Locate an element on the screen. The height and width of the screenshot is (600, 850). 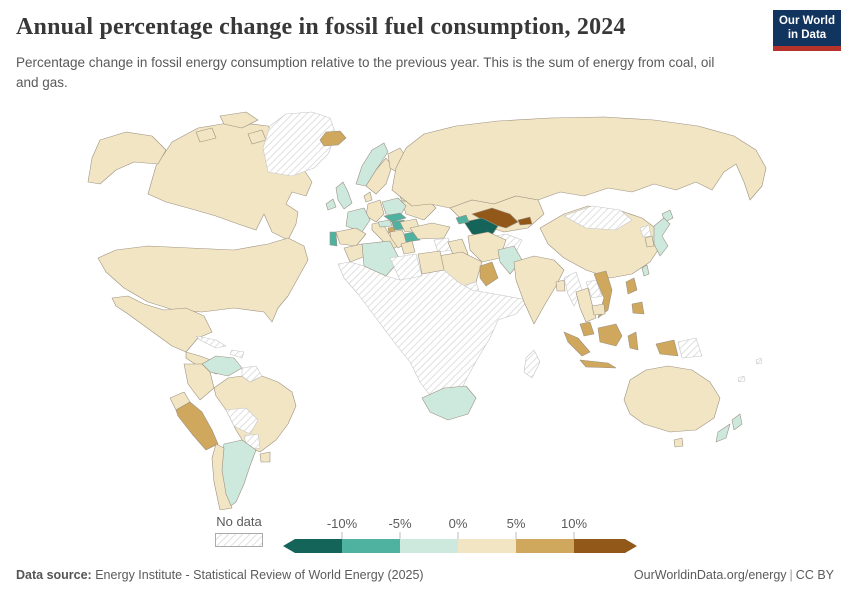
region-greenland is located at coordinates (299, 144).